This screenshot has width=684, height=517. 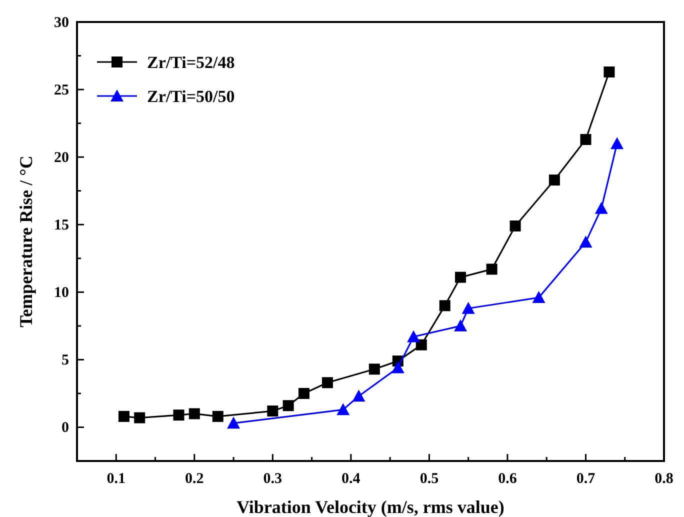 What do you see at coordinates (61, 293) in the screenshot?
I see `y-tick-label: 10` at bounding box center [61, 293].